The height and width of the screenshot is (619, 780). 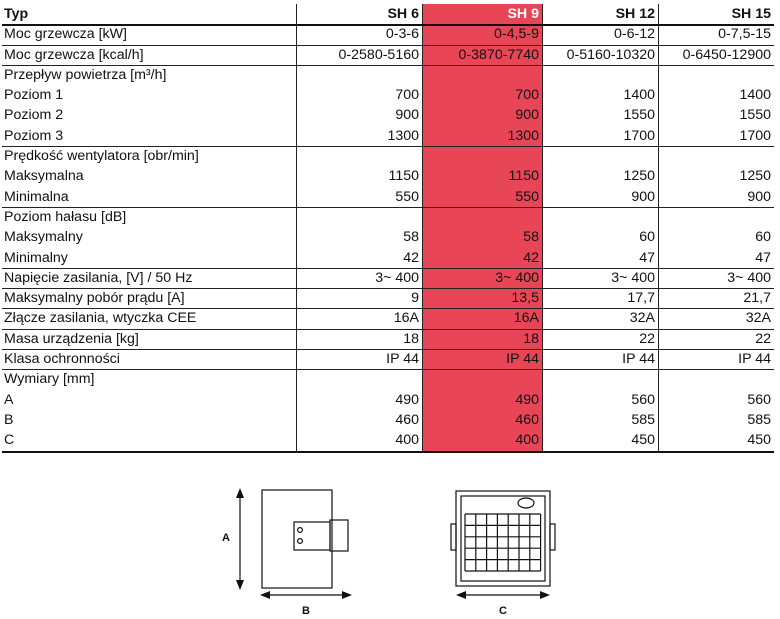 I want to click on table-row: Poziom 3 1300 1300 1700 1700, so click(x=388, y=136).